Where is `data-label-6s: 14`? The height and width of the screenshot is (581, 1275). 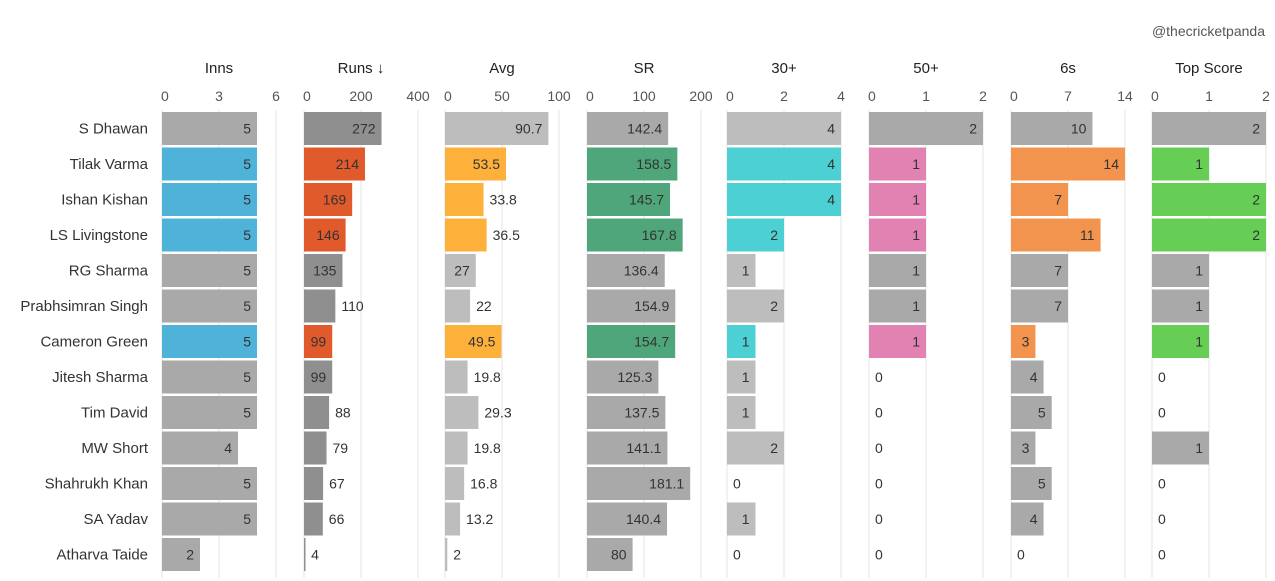
data-label-6s: 14 is located at coordinates (1111, 164).